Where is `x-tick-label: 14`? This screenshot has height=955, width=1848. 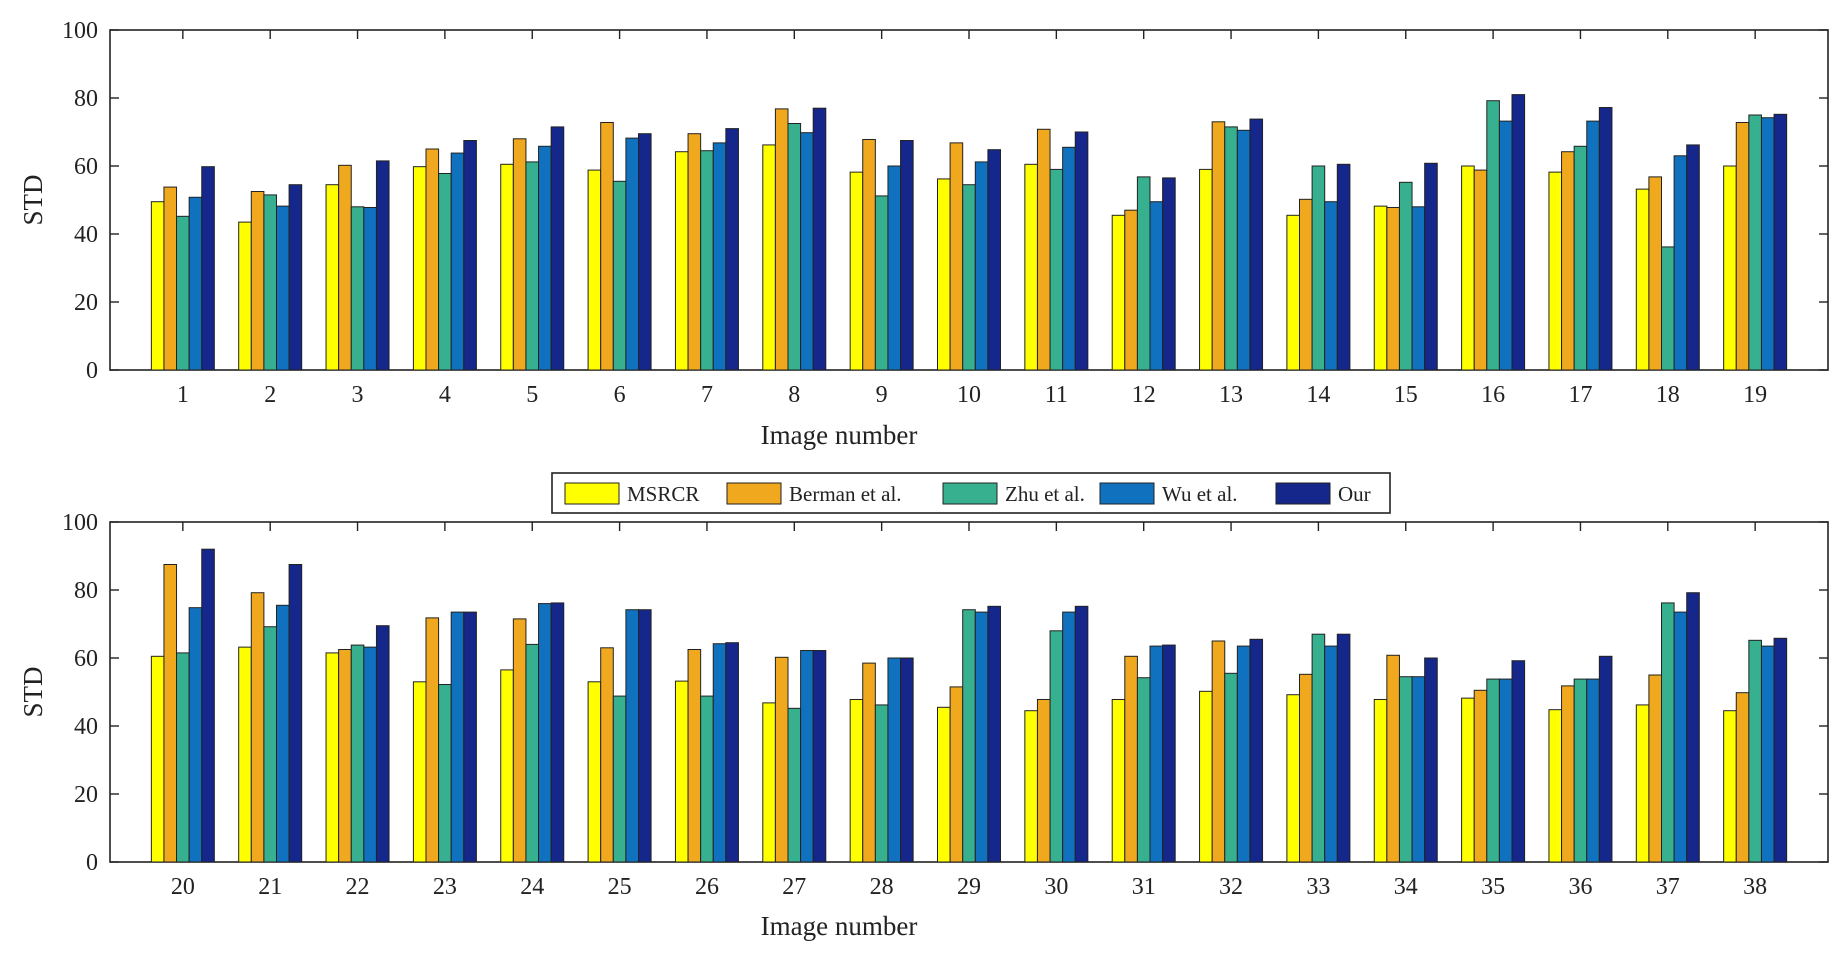 x-tick-label: 14 is located at coordinates (1318, 395).